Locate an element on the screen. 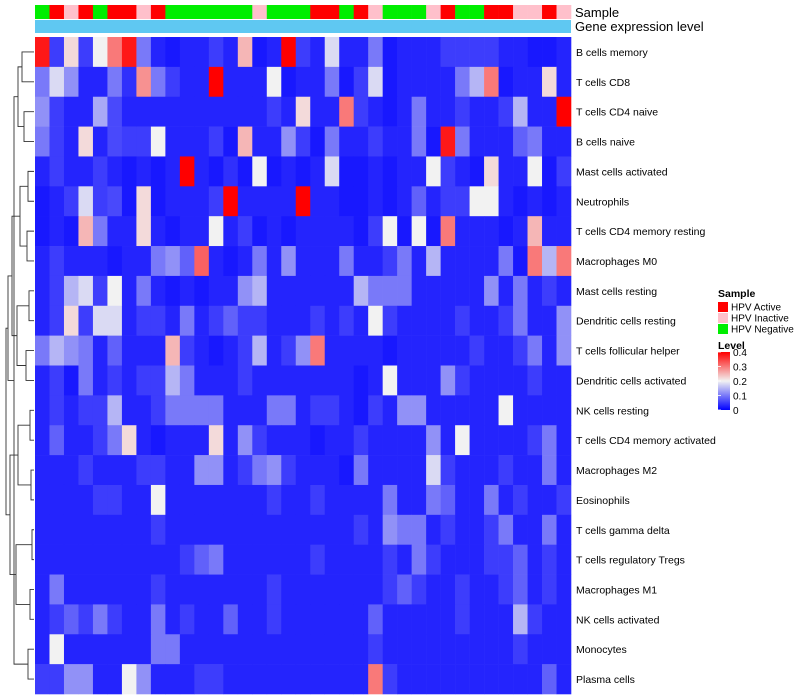 The width and height of the screenshot is (800, 700). gene-expression-track-bar is located at coordinates (303, 26).